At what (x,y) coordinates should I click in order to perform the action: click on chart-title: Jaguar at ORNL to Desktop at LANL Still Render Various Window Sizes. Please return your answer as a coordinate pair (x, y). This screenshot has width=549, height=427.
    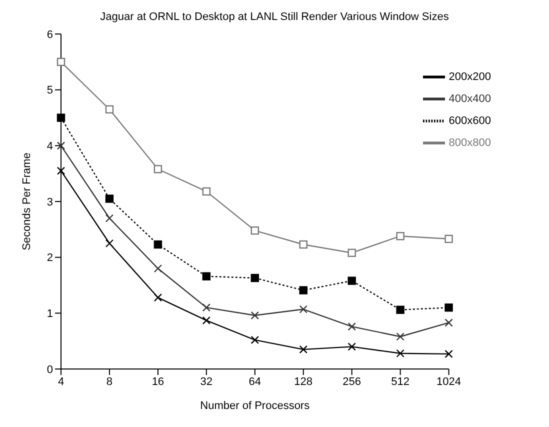
    Looking at the image, I should click on (274, 17).